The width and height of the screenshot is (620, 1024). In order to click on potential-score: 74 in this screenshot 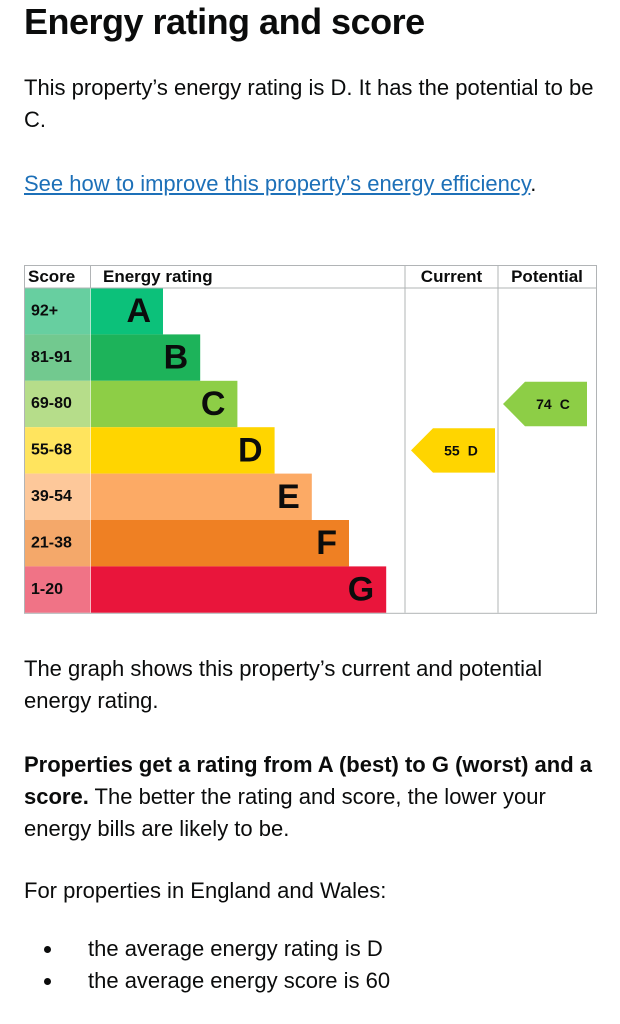, I will do `click(544, 404)`.